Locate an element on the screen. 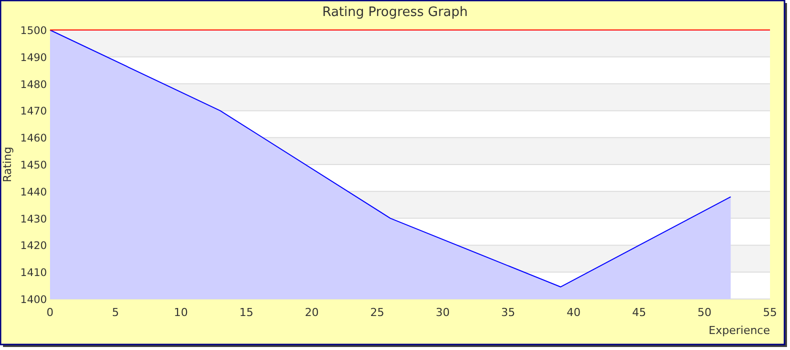 Image resolution: width=790 pixels, height=350 pixels. x-tick-label: 25 is located at coordinates (377, 312).